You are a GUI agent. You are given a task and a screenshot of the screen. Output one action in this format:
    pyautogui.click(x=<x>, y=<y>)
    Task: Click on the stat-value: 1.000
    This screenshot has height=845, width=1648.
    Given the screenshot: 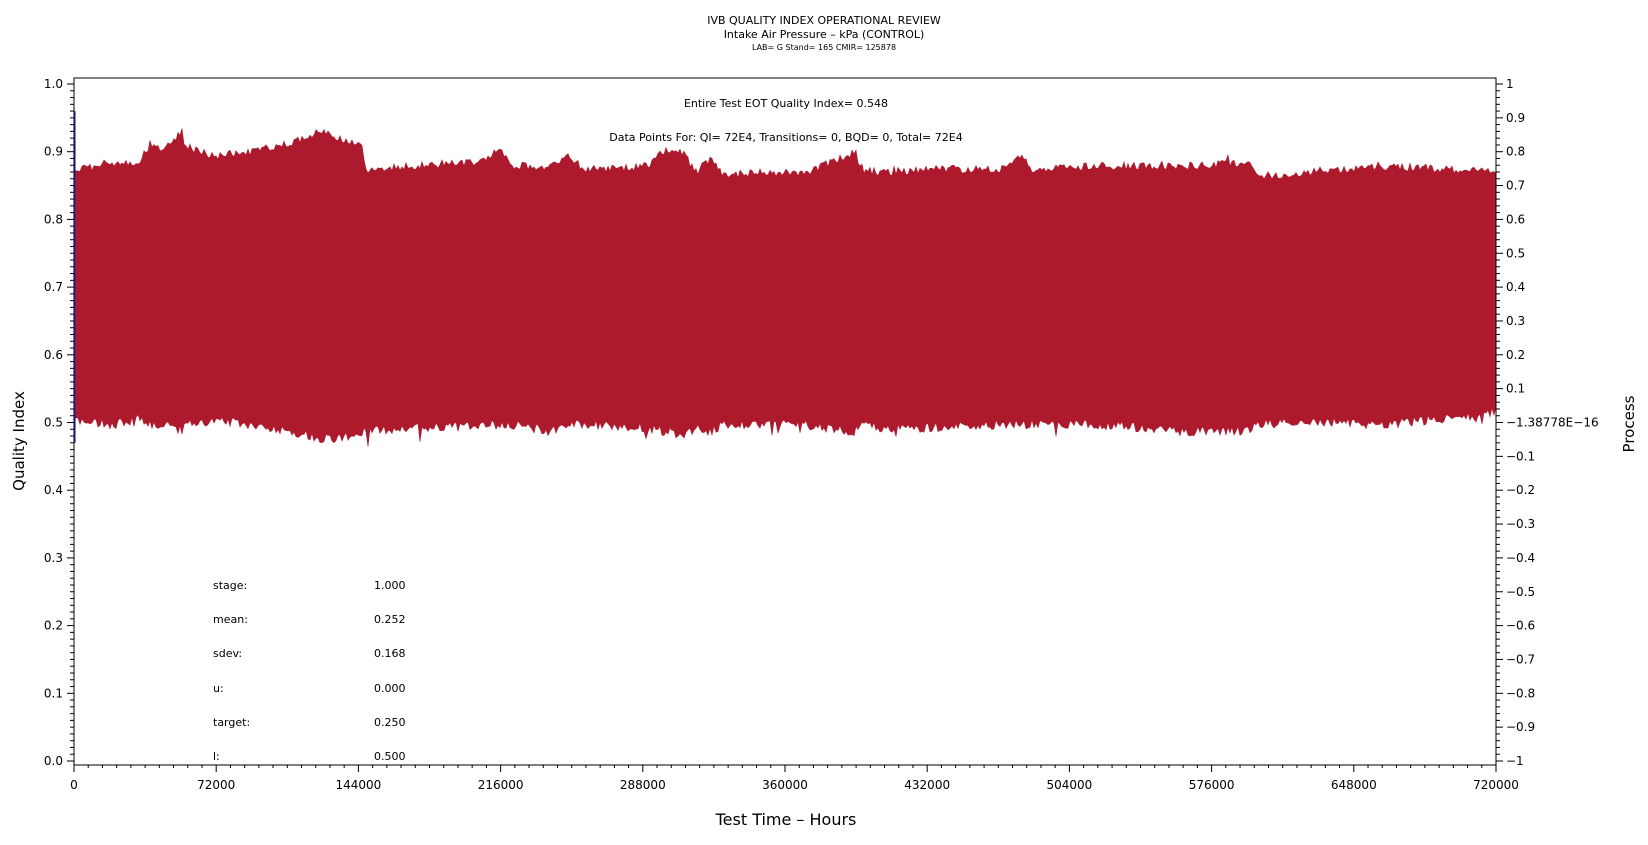 What is the action you would take?
    pyautogui.click(x=390, y=585)
    